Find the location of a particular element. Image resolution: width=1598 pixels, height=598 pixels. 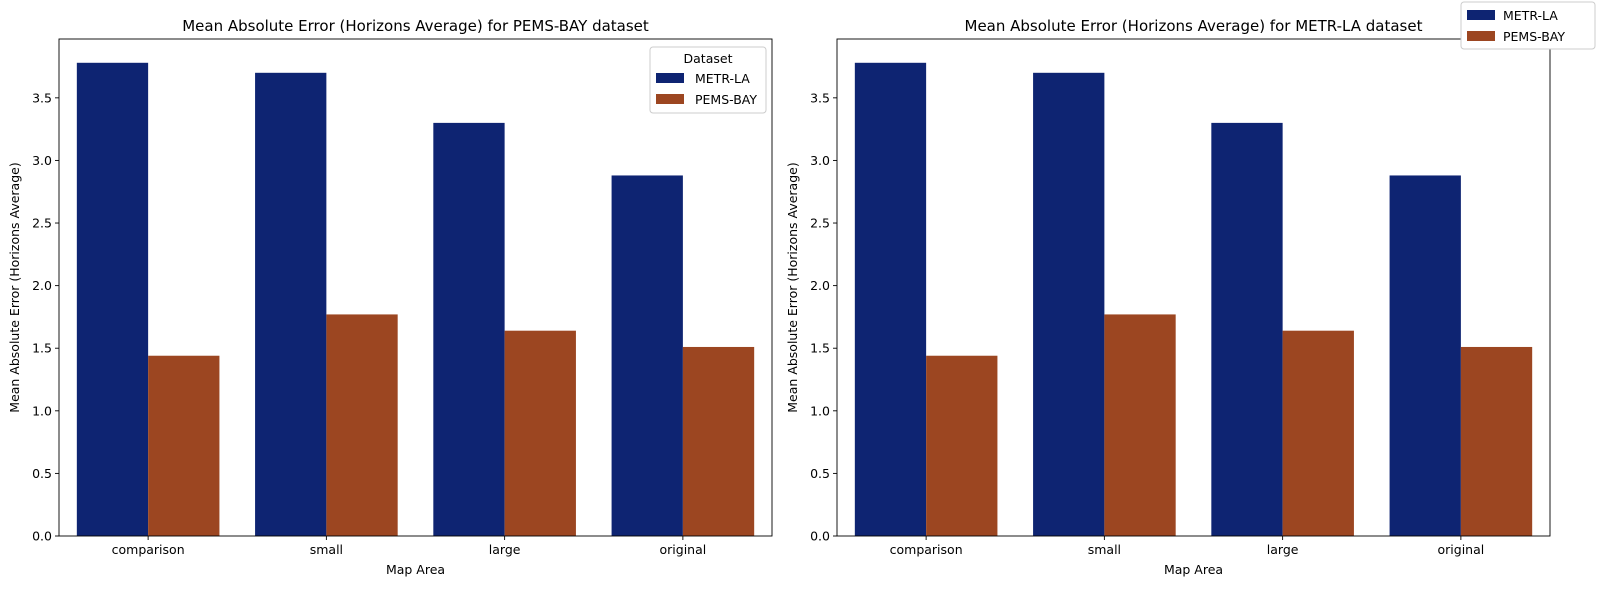

legend-swatch-pems-bay is located at coordinates (670, 99).